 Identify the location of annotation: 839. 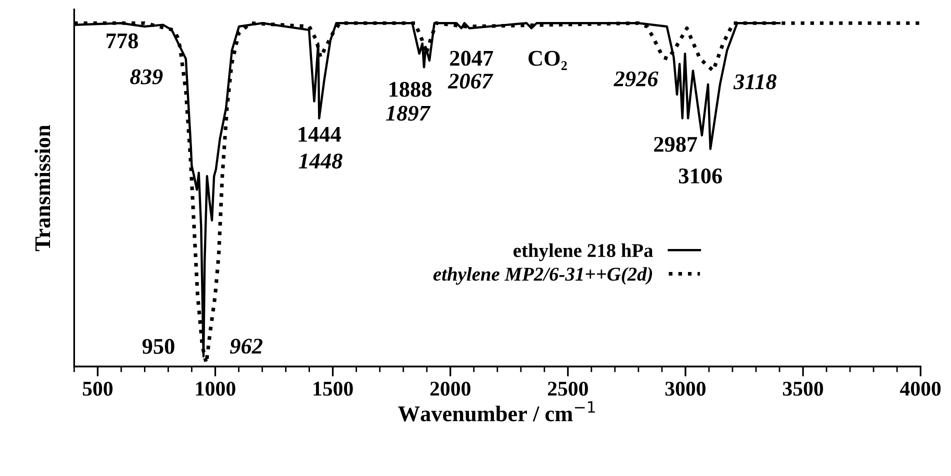
(146, 76).